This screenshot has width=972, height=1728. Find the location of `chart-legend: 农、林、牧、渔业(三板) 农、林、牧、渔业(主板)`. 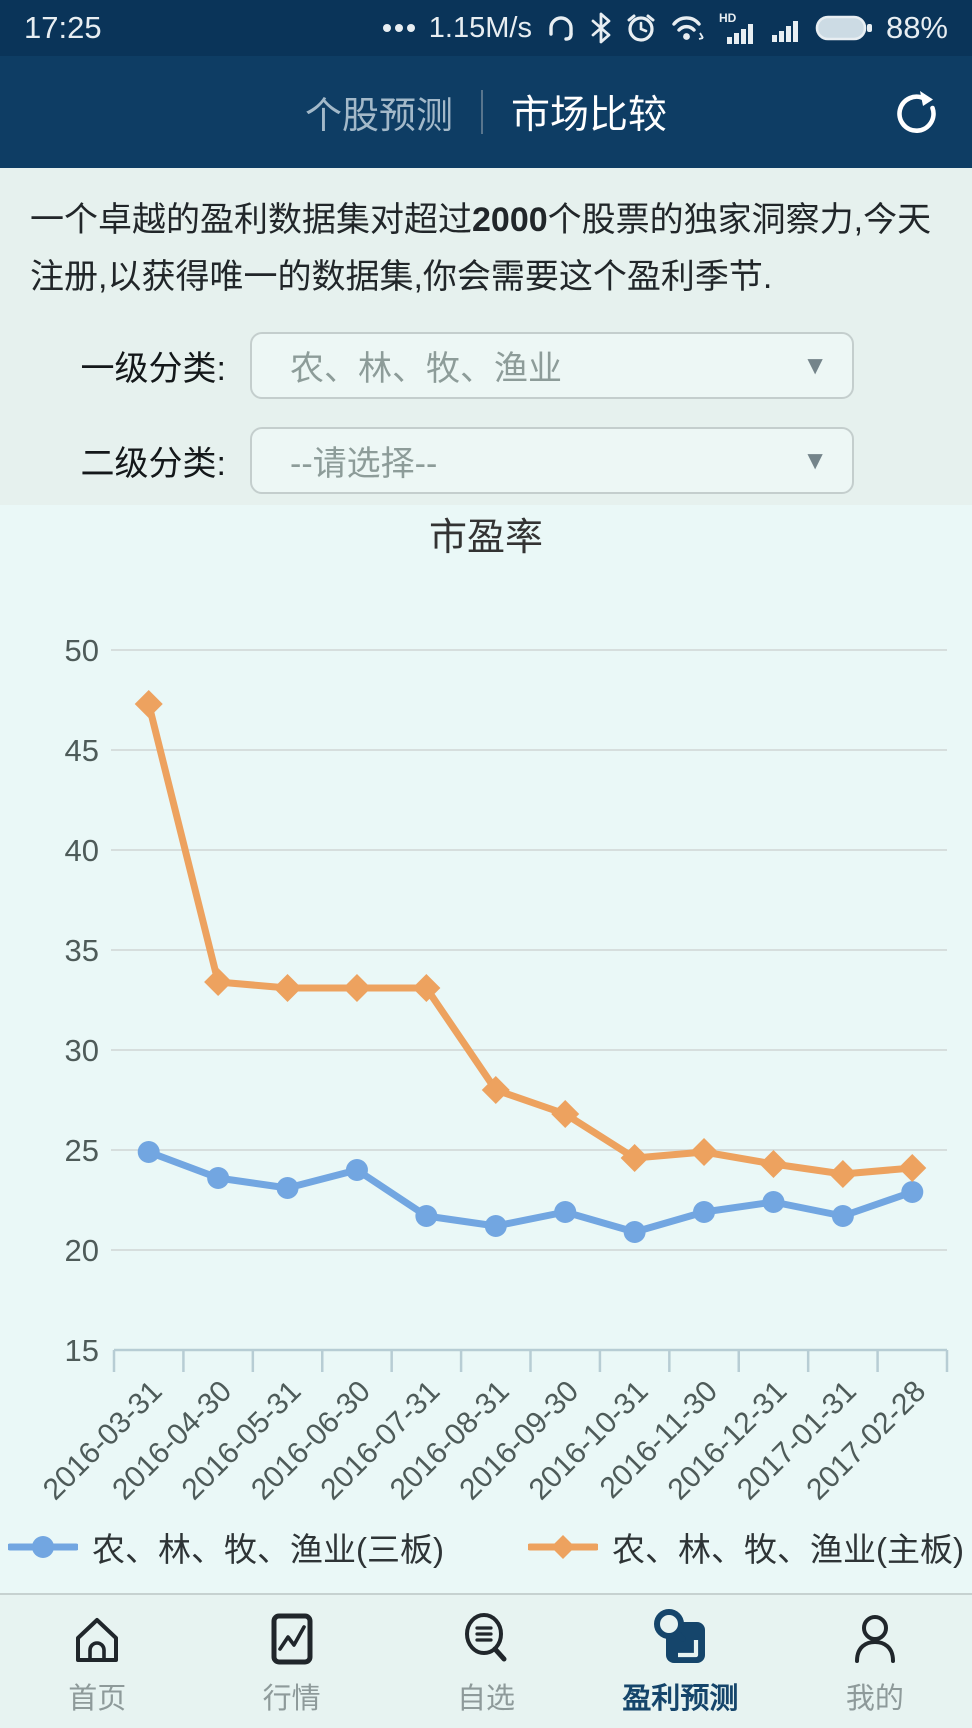

chart-legend: 农、林、牧、渔业(三板) 农、林、牧、渔业(主板) is located at coordinates (486, 1547).